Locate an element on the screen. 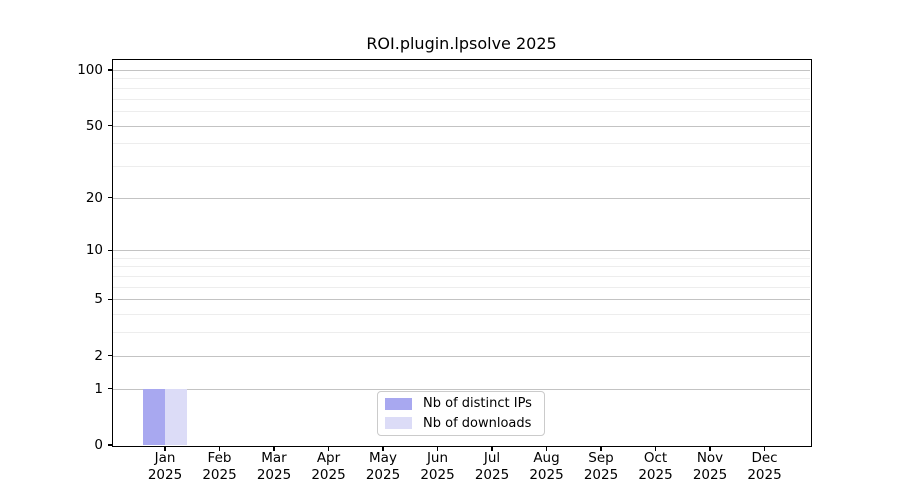 This screenshot has height=500, width=900. month-label: Jun is located at coordinates (437, 458).